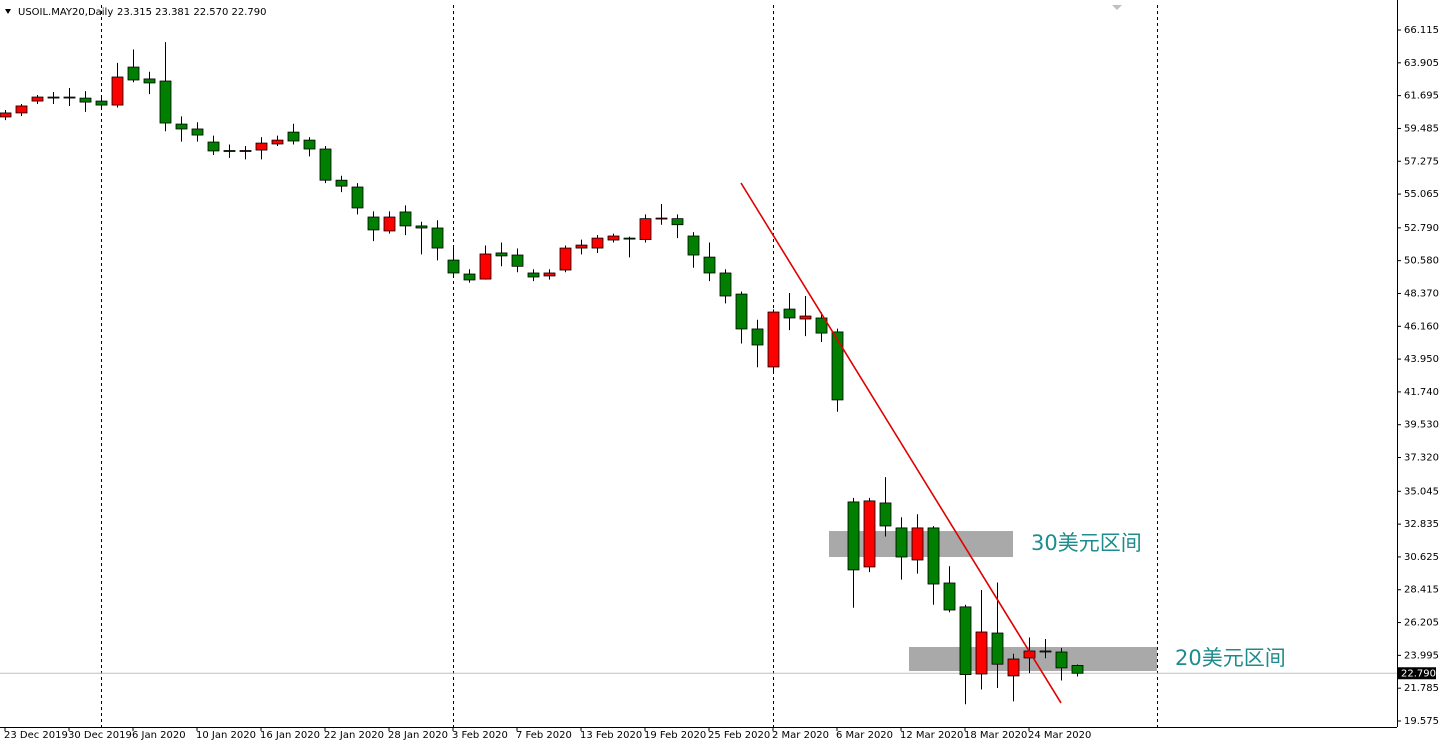  I want to click on current-price-marker, so click(1417, 673).